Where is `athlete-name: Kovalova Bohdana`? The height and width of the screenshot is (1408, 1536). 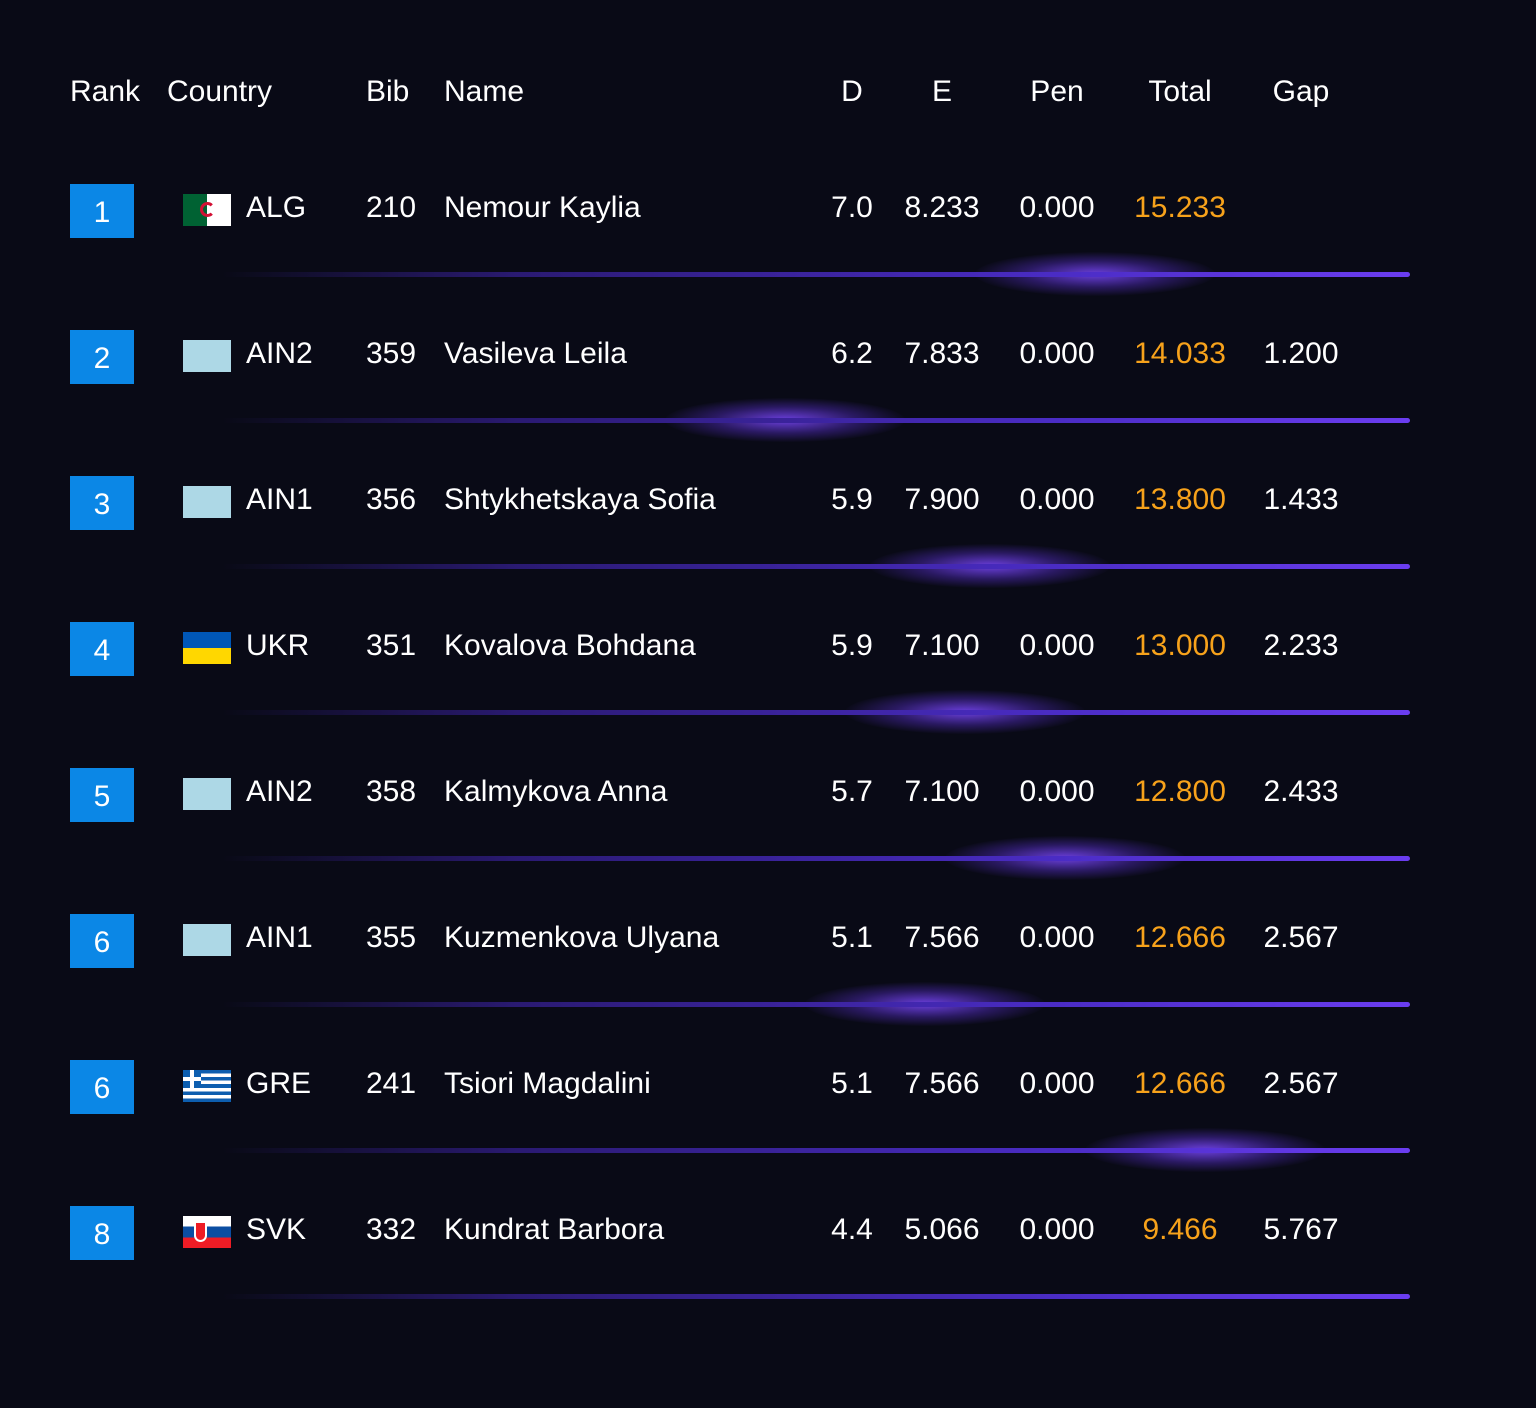
athlete-name: Kovalova Bohdana is located at coordinates (570, 645).